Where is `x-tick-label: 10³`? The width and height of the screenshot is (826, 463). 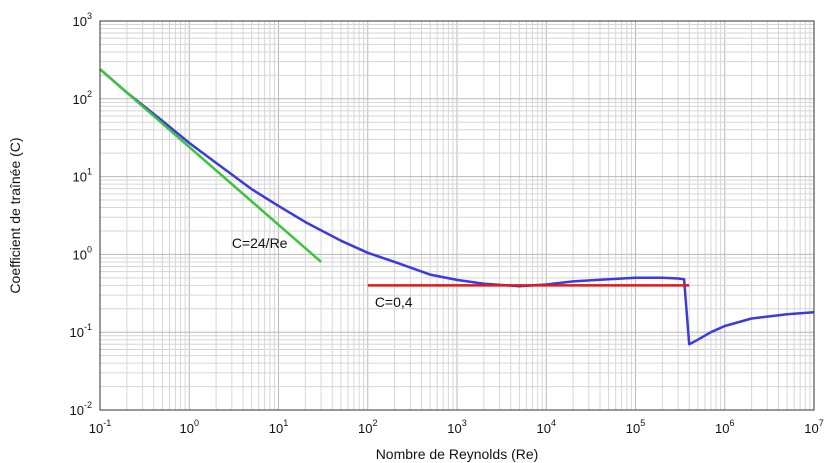
x-tick-label: 10³ is located at coordinates (456, 427).